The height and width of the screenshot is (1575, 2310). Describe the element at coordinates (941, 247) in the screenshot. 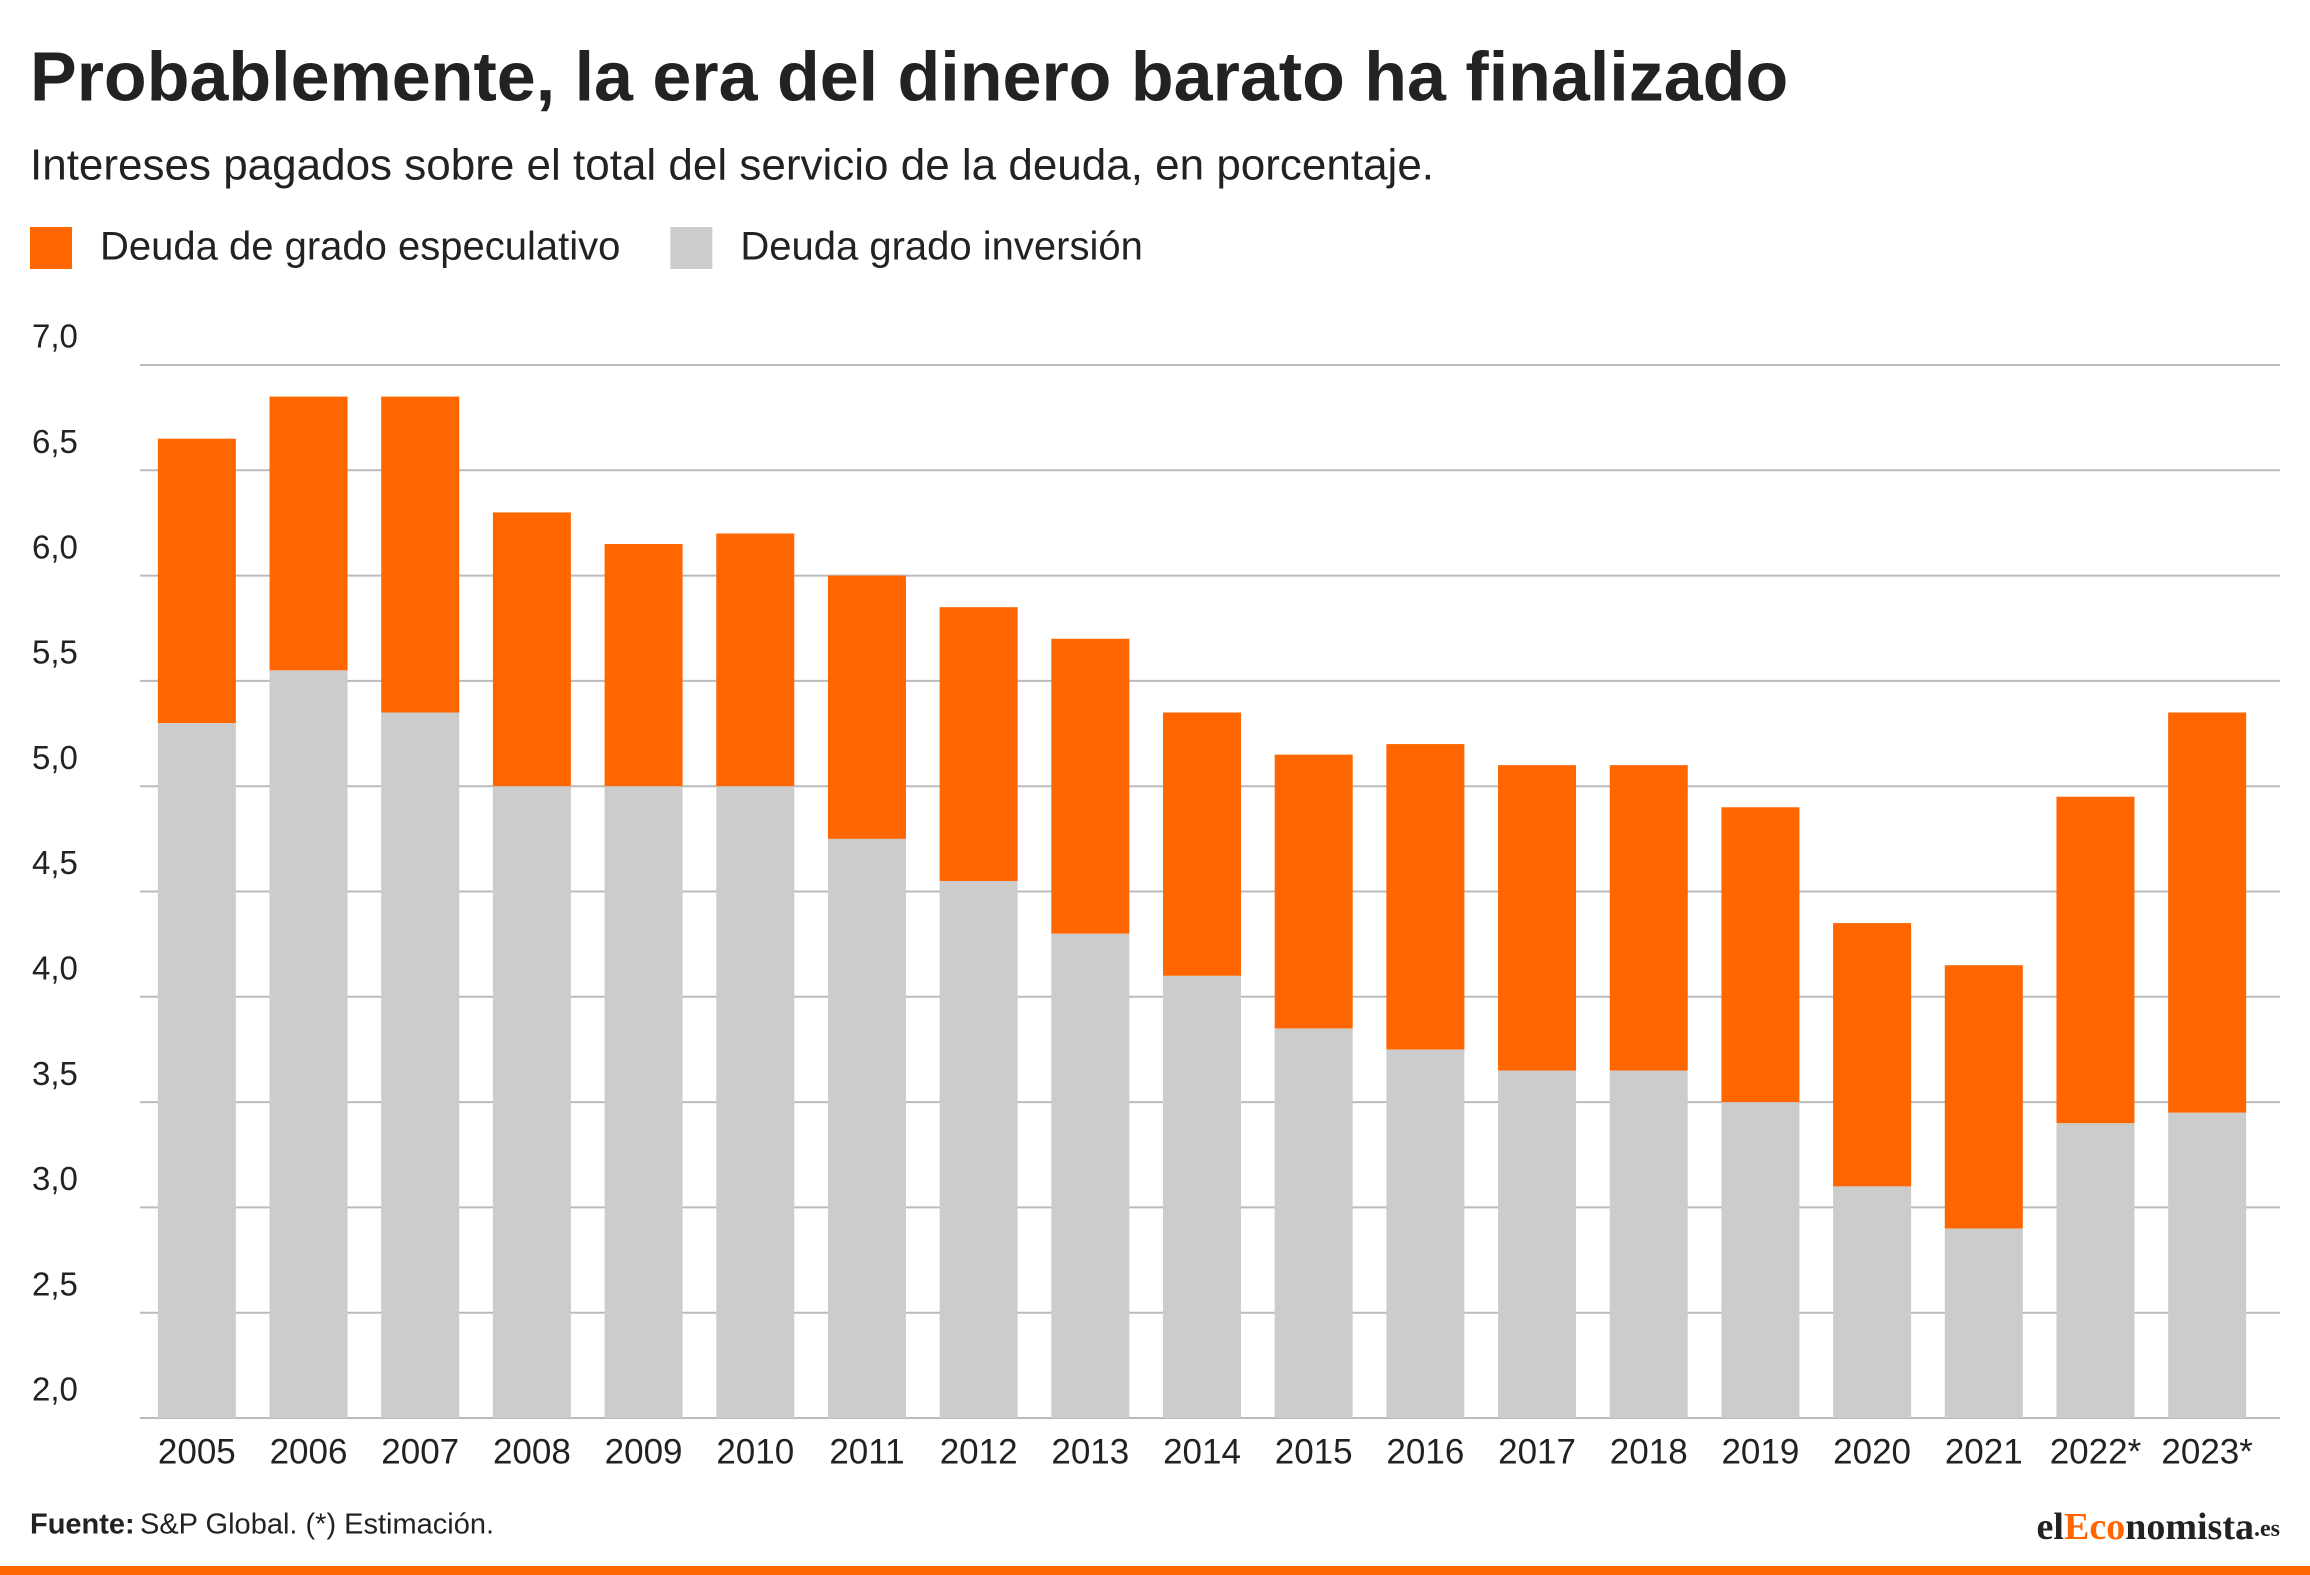

I see `legend-label: Deuda grado inversión` at that location.